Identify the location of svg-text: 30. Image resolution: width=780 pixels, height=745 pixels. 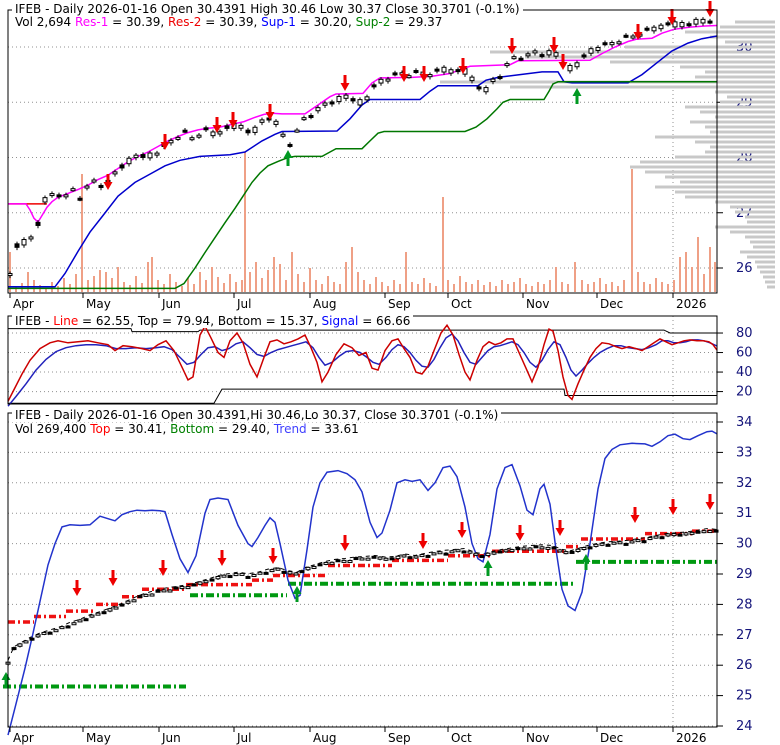
(744, 544).